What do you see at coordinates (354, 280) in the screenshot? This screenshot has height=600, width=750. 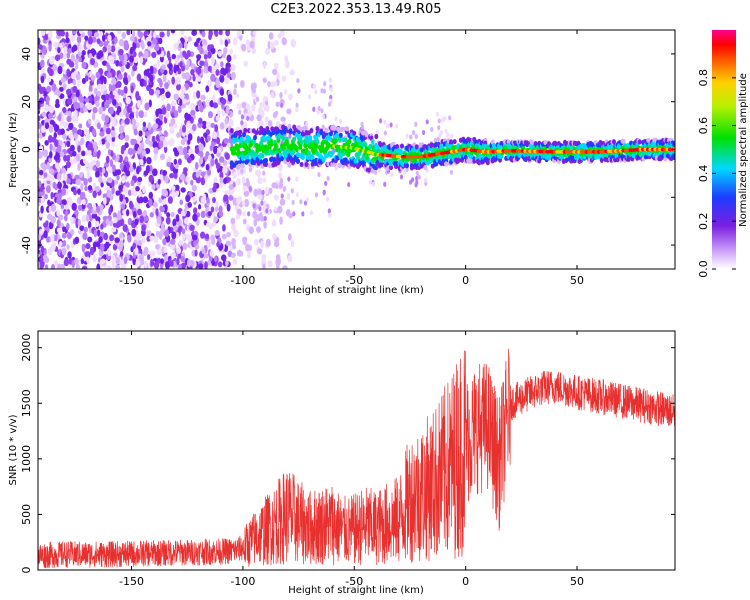 I see `x-tick-label: -50` at bounding box center [354, 280].